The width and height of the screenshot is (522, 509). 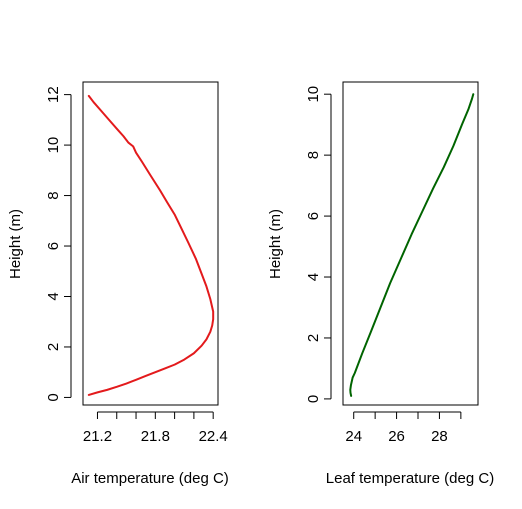 I want to click on y-tick-label: 12, so click(x=53, y=94).